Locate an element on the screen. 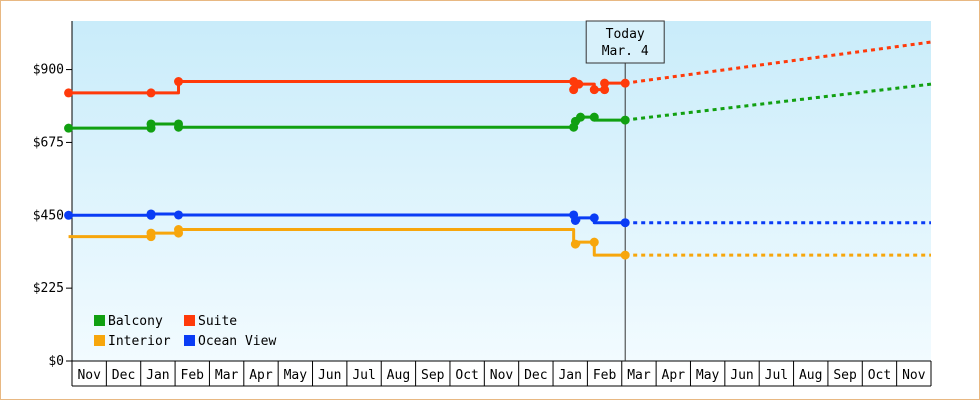  legend-swatch-ocean-view is located at coordinates (189, 340).